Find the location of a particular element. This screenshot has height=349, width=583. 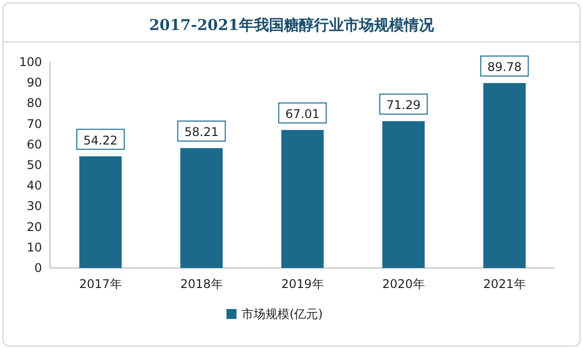

data-label: 67.01 is located at coordinates (302, 113).